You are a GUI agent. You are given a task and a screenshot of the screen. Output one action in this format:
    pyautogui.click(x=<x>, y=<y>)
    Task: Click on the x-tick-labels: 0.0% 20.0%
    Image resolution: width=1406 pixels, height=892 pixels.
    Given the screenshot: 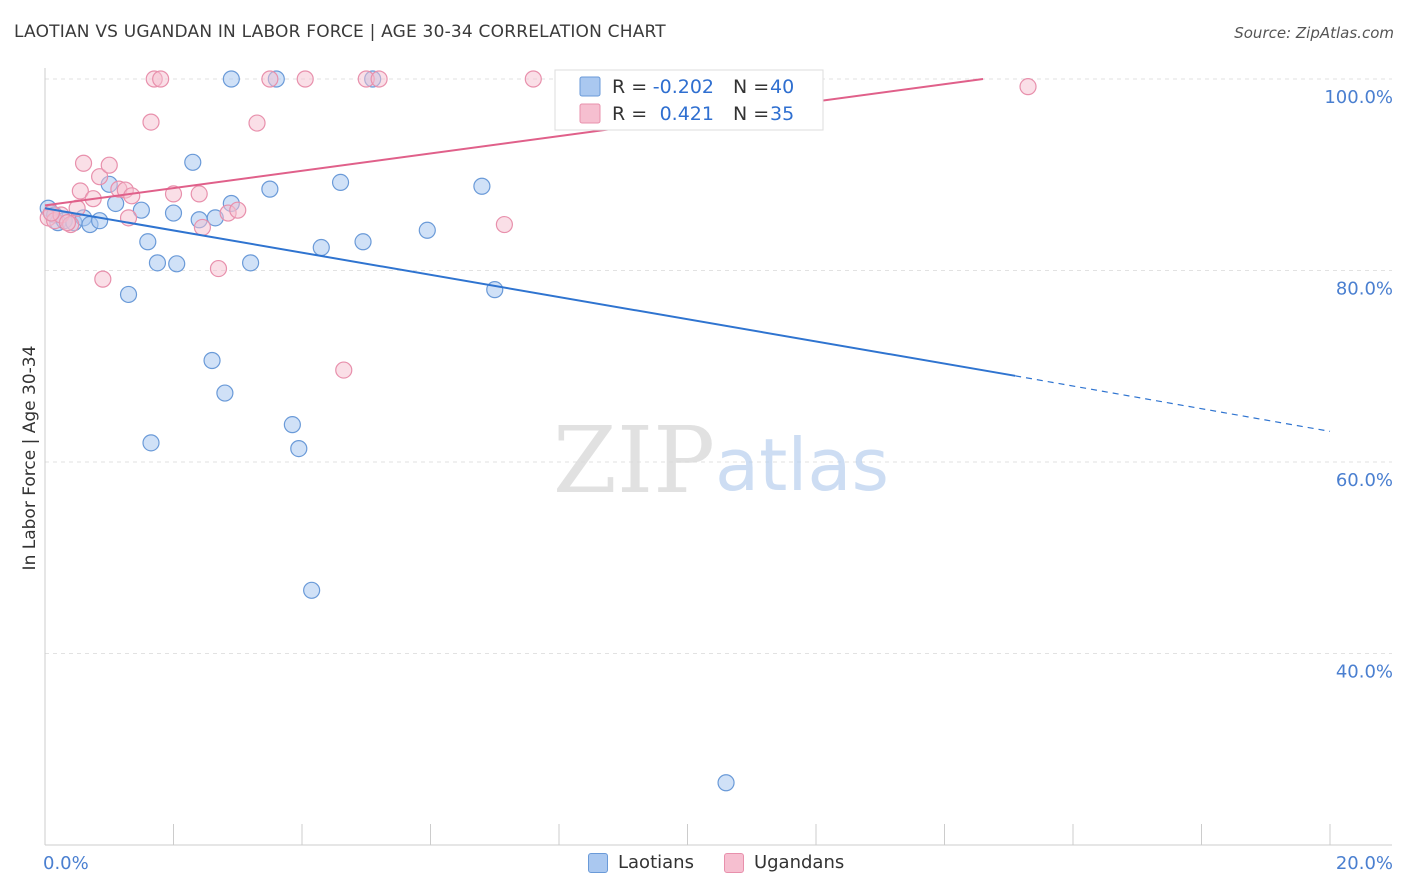 What is the action you would take?
    pyautogui.click(x=718, y=863)
    